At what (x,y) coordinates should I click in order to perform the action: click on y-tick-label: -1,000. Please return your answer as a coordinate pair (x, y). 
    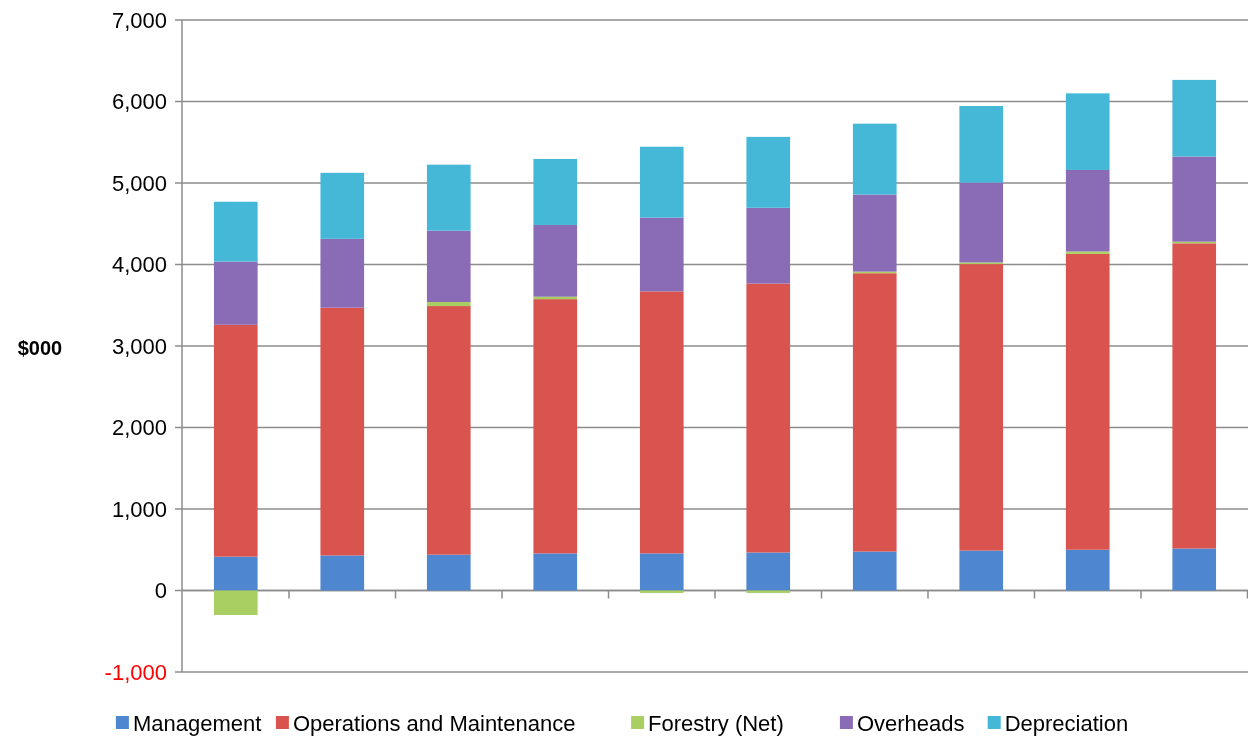
    Looking at the image, I should click on (135, 672).